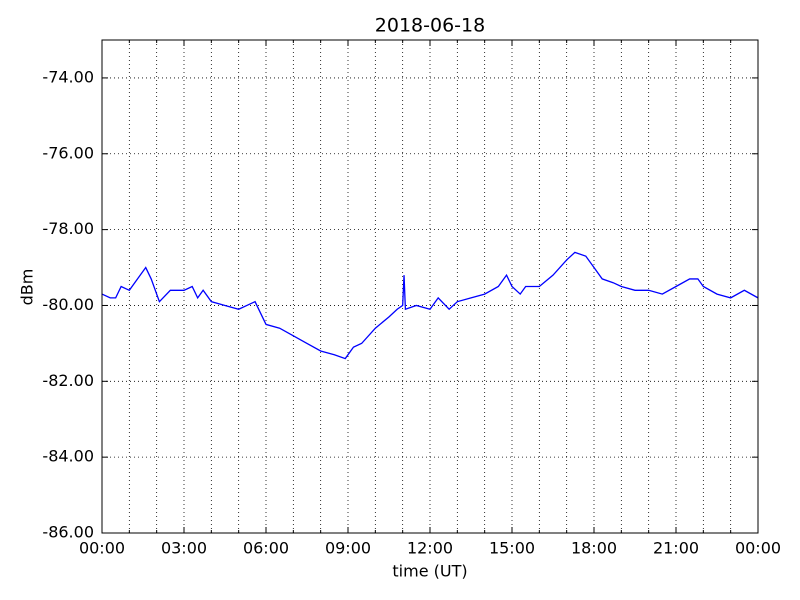 This screenshot has height=600, width=800. I want to click on x-tick-label: 06:00, so click(266, 548).